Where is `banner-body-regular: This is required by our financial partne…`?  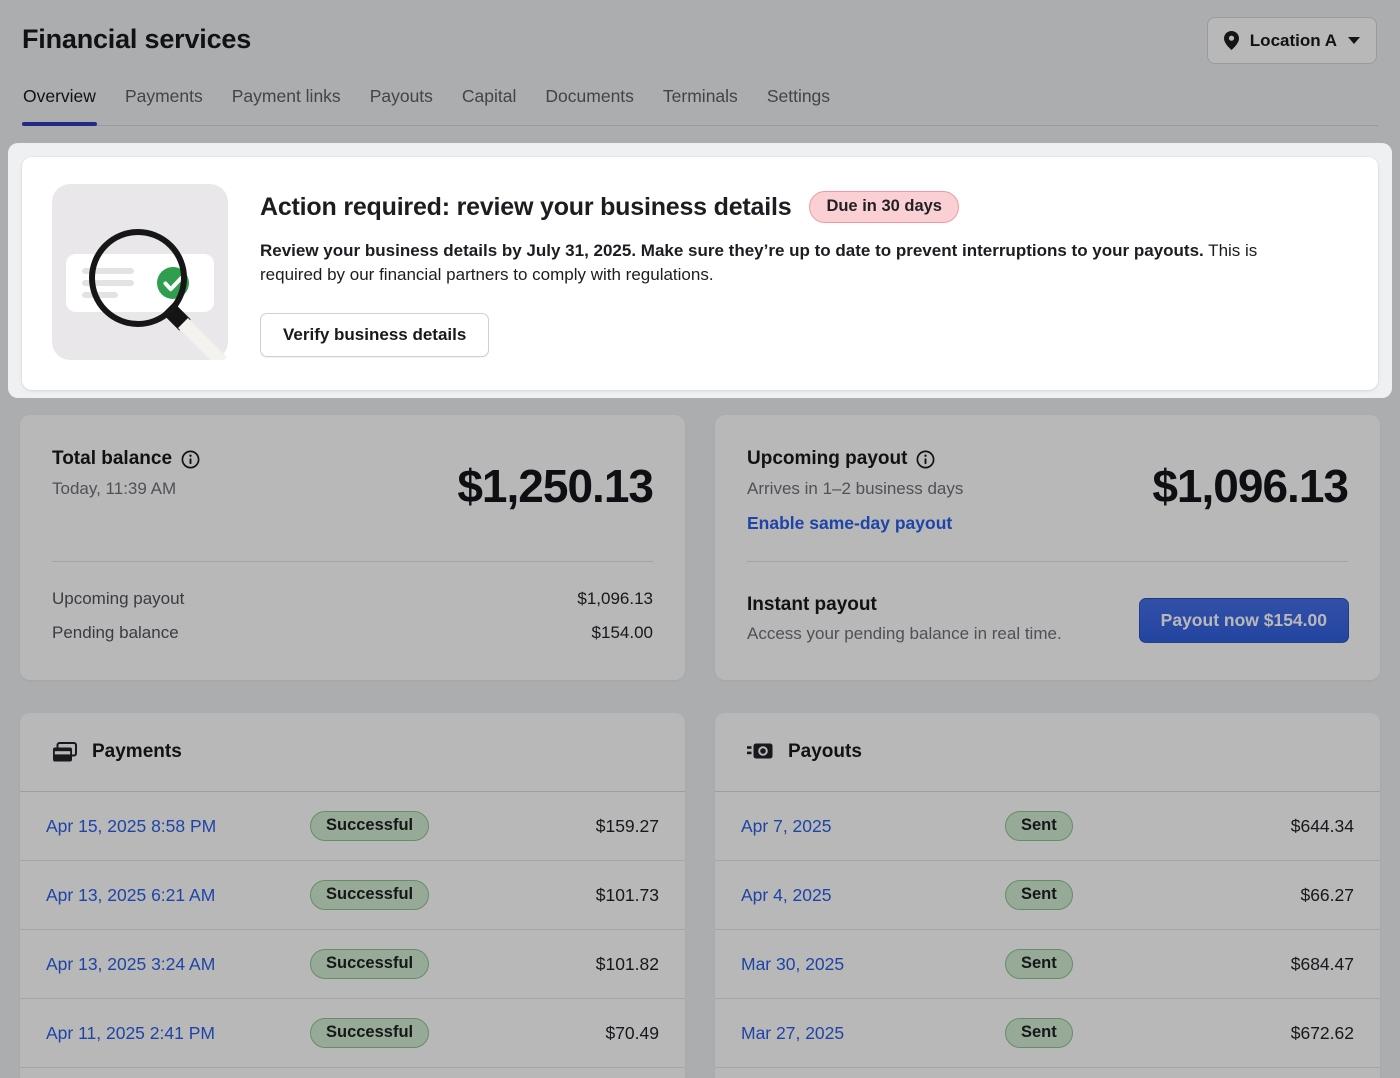
banner-body-regular: This is required by our financial partne… is located at coordinates (759, 262).